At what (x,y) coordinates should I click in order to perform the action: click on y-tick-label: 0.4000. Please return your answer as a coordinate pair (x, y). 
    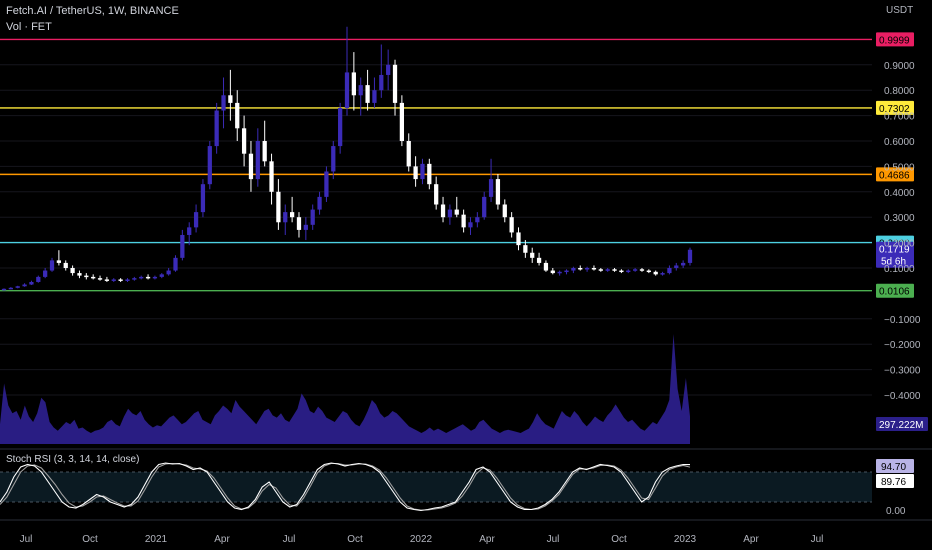
    Looking at the image, I should click on (899, 193).